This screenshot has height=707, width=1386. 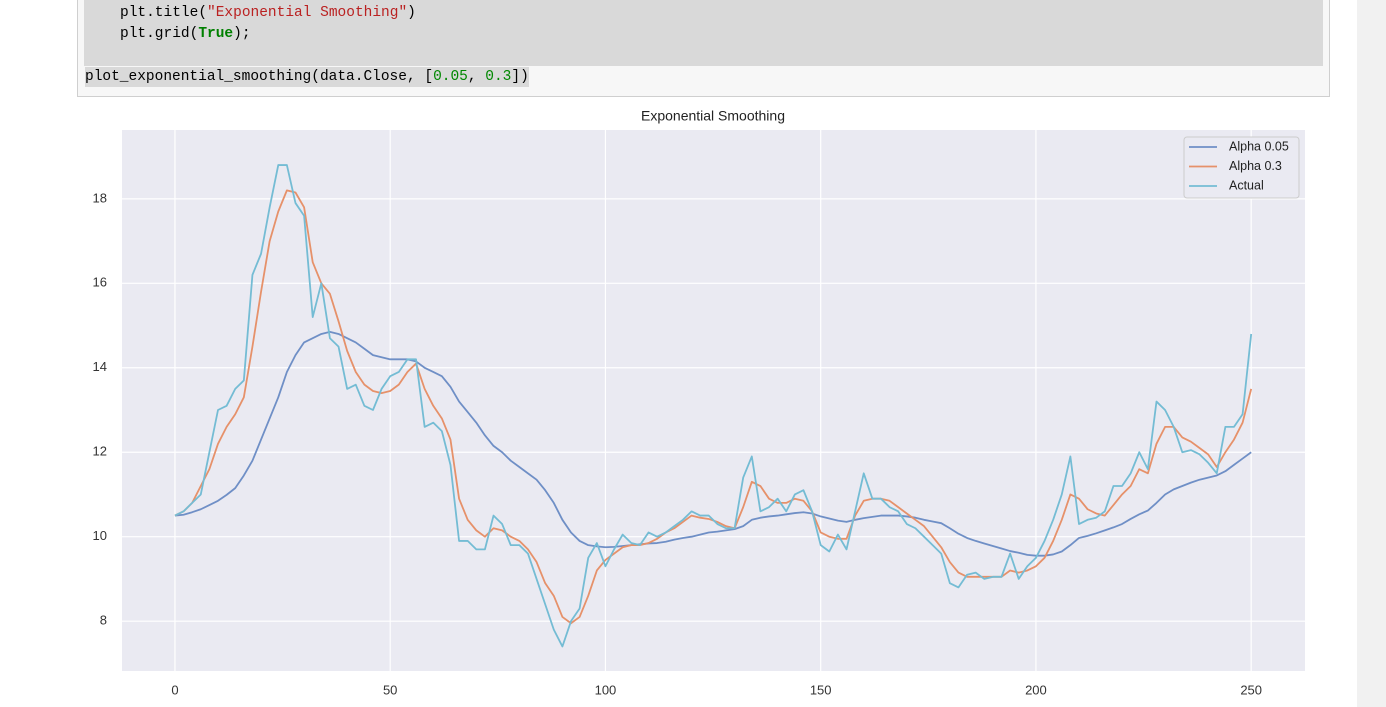 I want to click on x-tick-label: 200, so click(x=1036, y=689).